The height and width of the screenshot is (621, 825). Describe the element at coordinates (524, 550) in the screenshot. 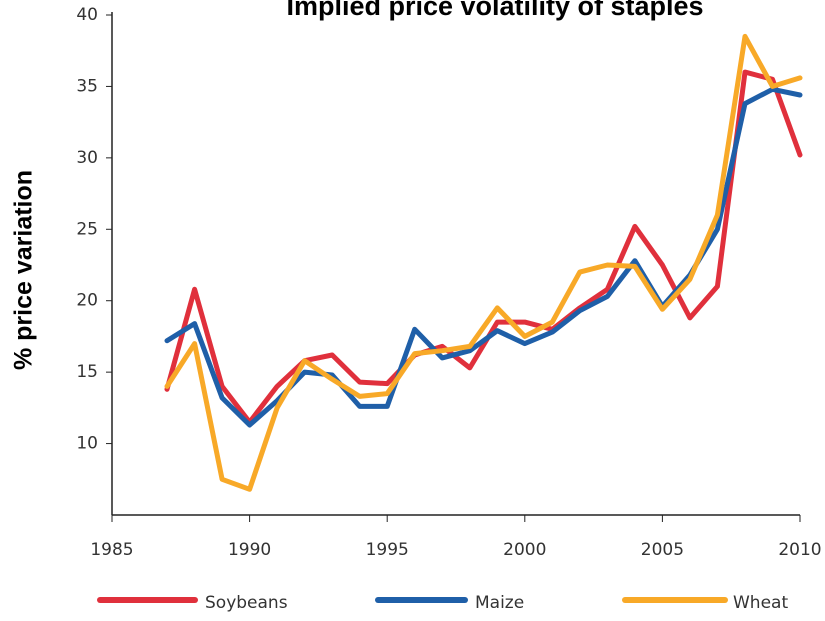

I see `x-tick-label: 2000` at that location.